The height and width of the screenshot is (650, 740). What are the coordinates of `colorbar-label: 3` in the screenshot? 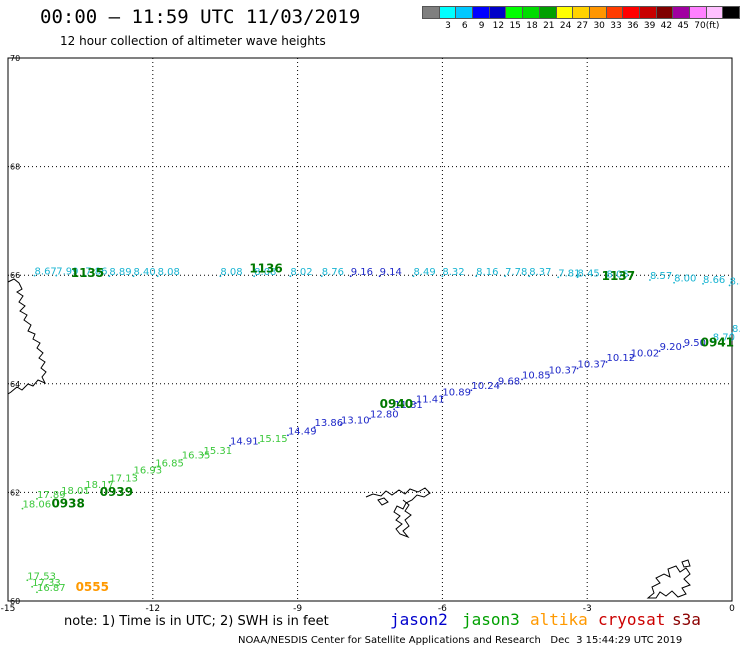 It's located at (448, 26).